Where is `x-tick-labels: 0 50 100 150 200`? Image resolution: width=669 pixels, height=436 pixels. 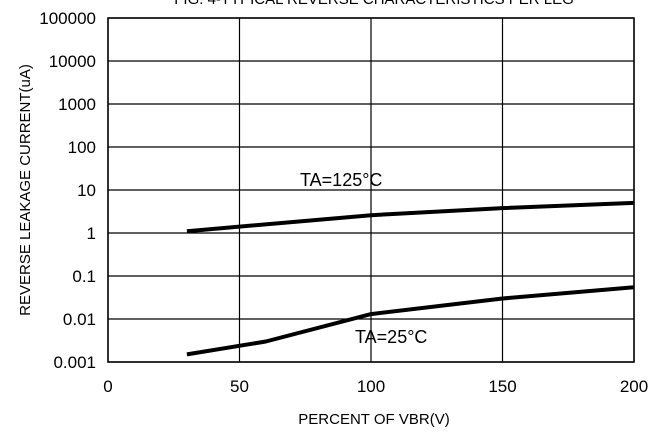
x-tick-labels: 0 50 100 150 200 is located at coordinates (375, 386).